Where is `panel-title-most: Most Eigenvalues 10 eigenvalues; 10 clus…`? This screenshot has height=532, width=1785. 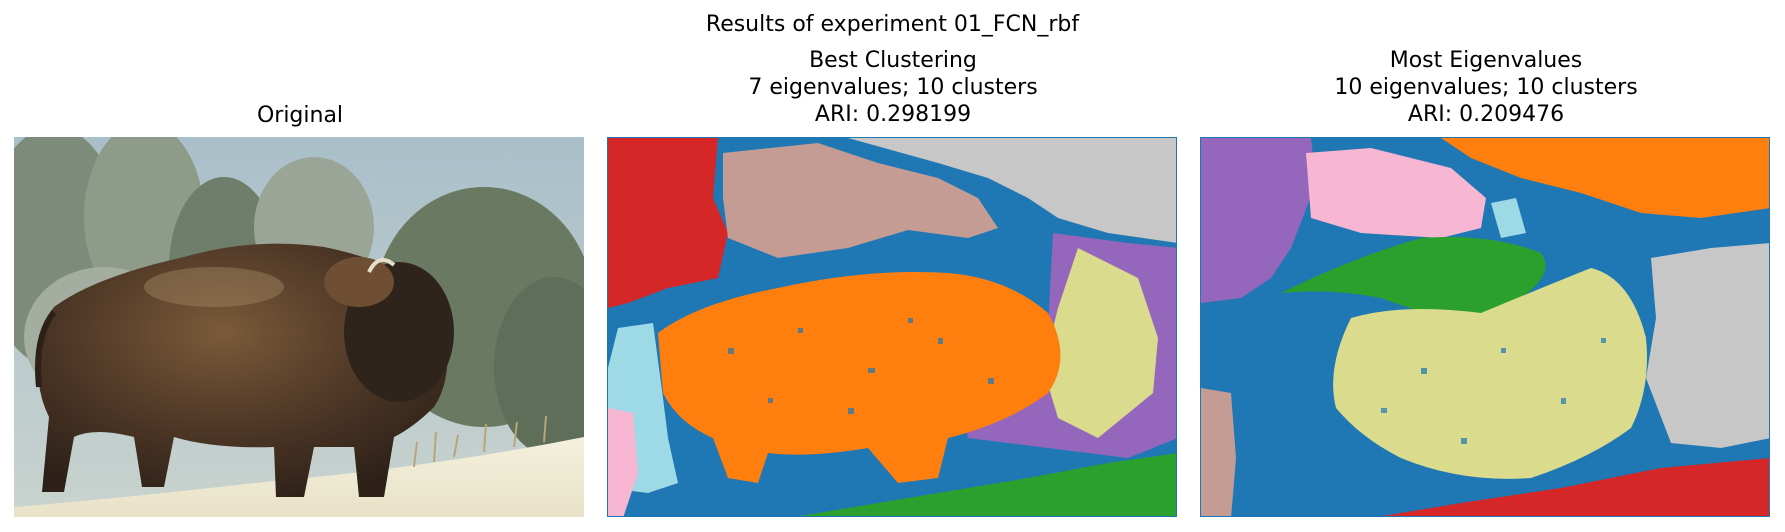 panel-title-most: Most Eigenvalues 10 eigenvalues; 10 clus… is located at coordinates (1486, 87).